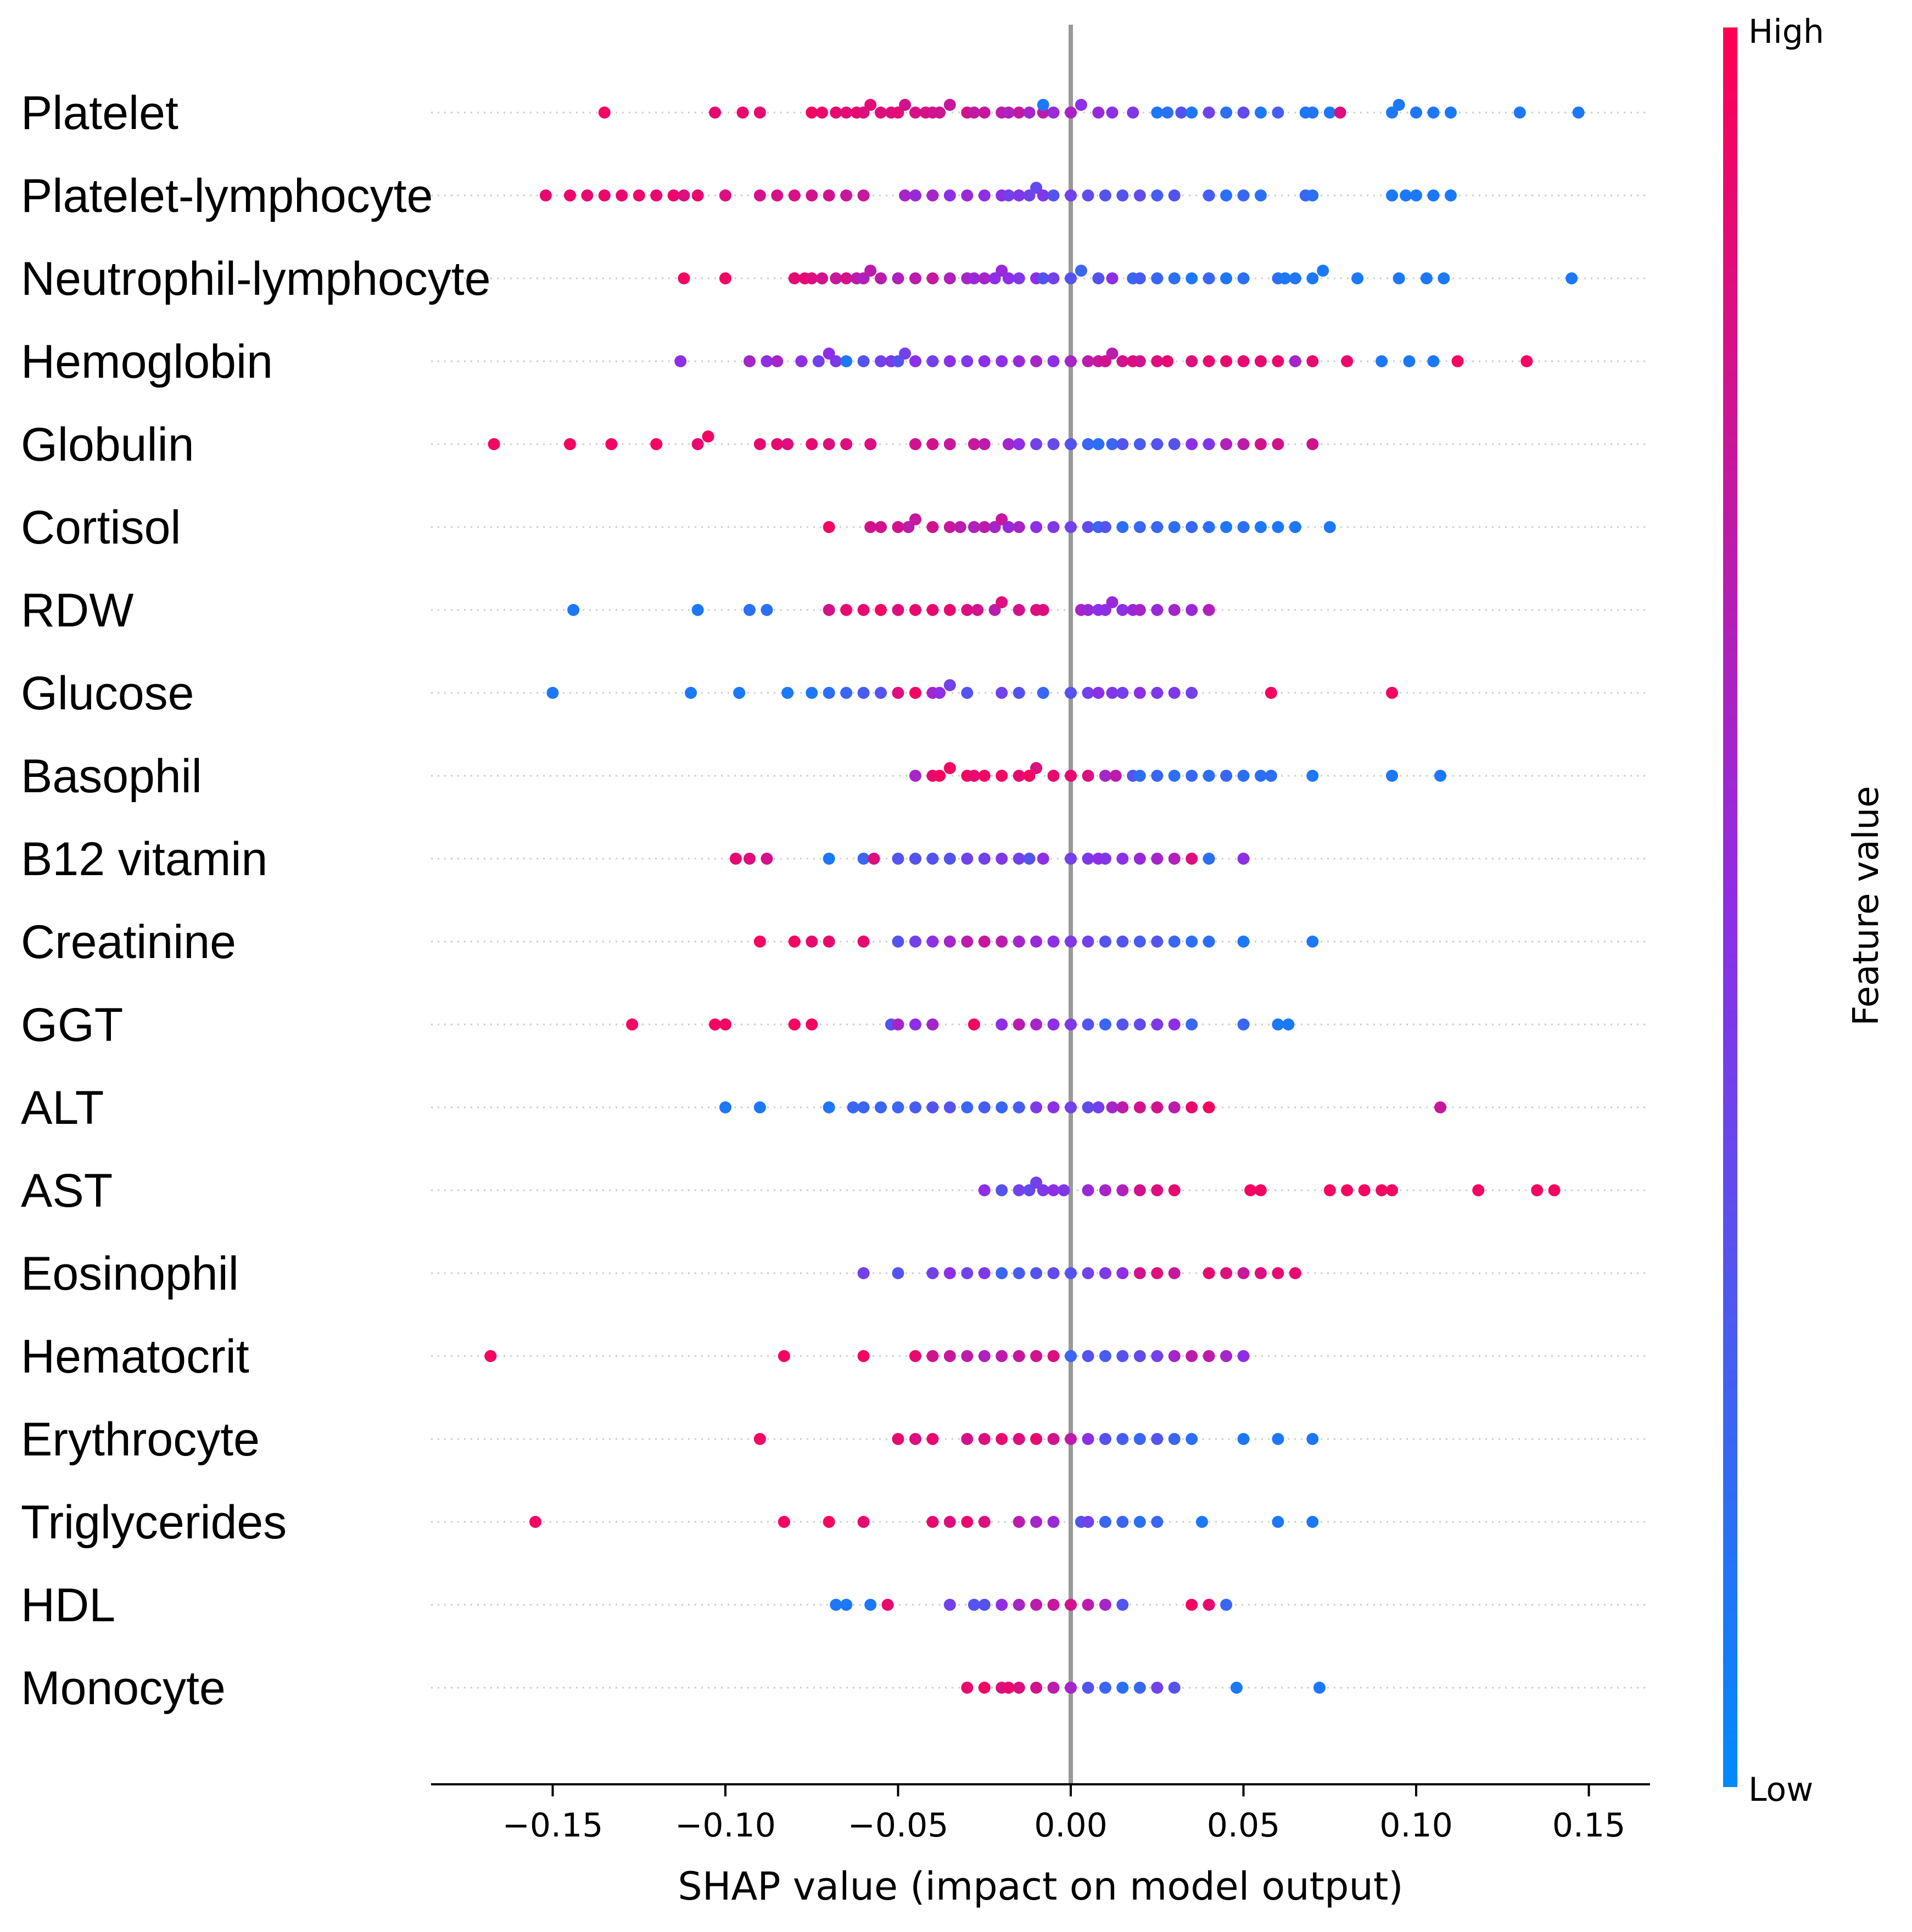 The height and width of the screenshot is (1932, 1912). Describe the element at coordinates (227, 196) in the screenshot. I see `feature-label: Platelet-lymphocyte` at that location.